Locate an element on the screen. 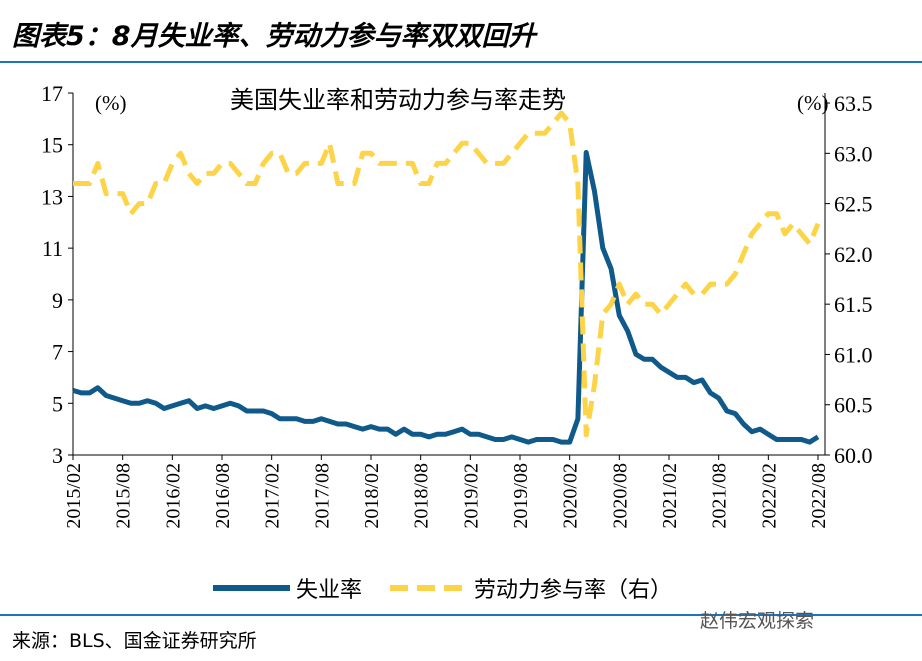 The image size is (922, 661). x-tick-label: 2020/02 is located at coordinates (571, 496).